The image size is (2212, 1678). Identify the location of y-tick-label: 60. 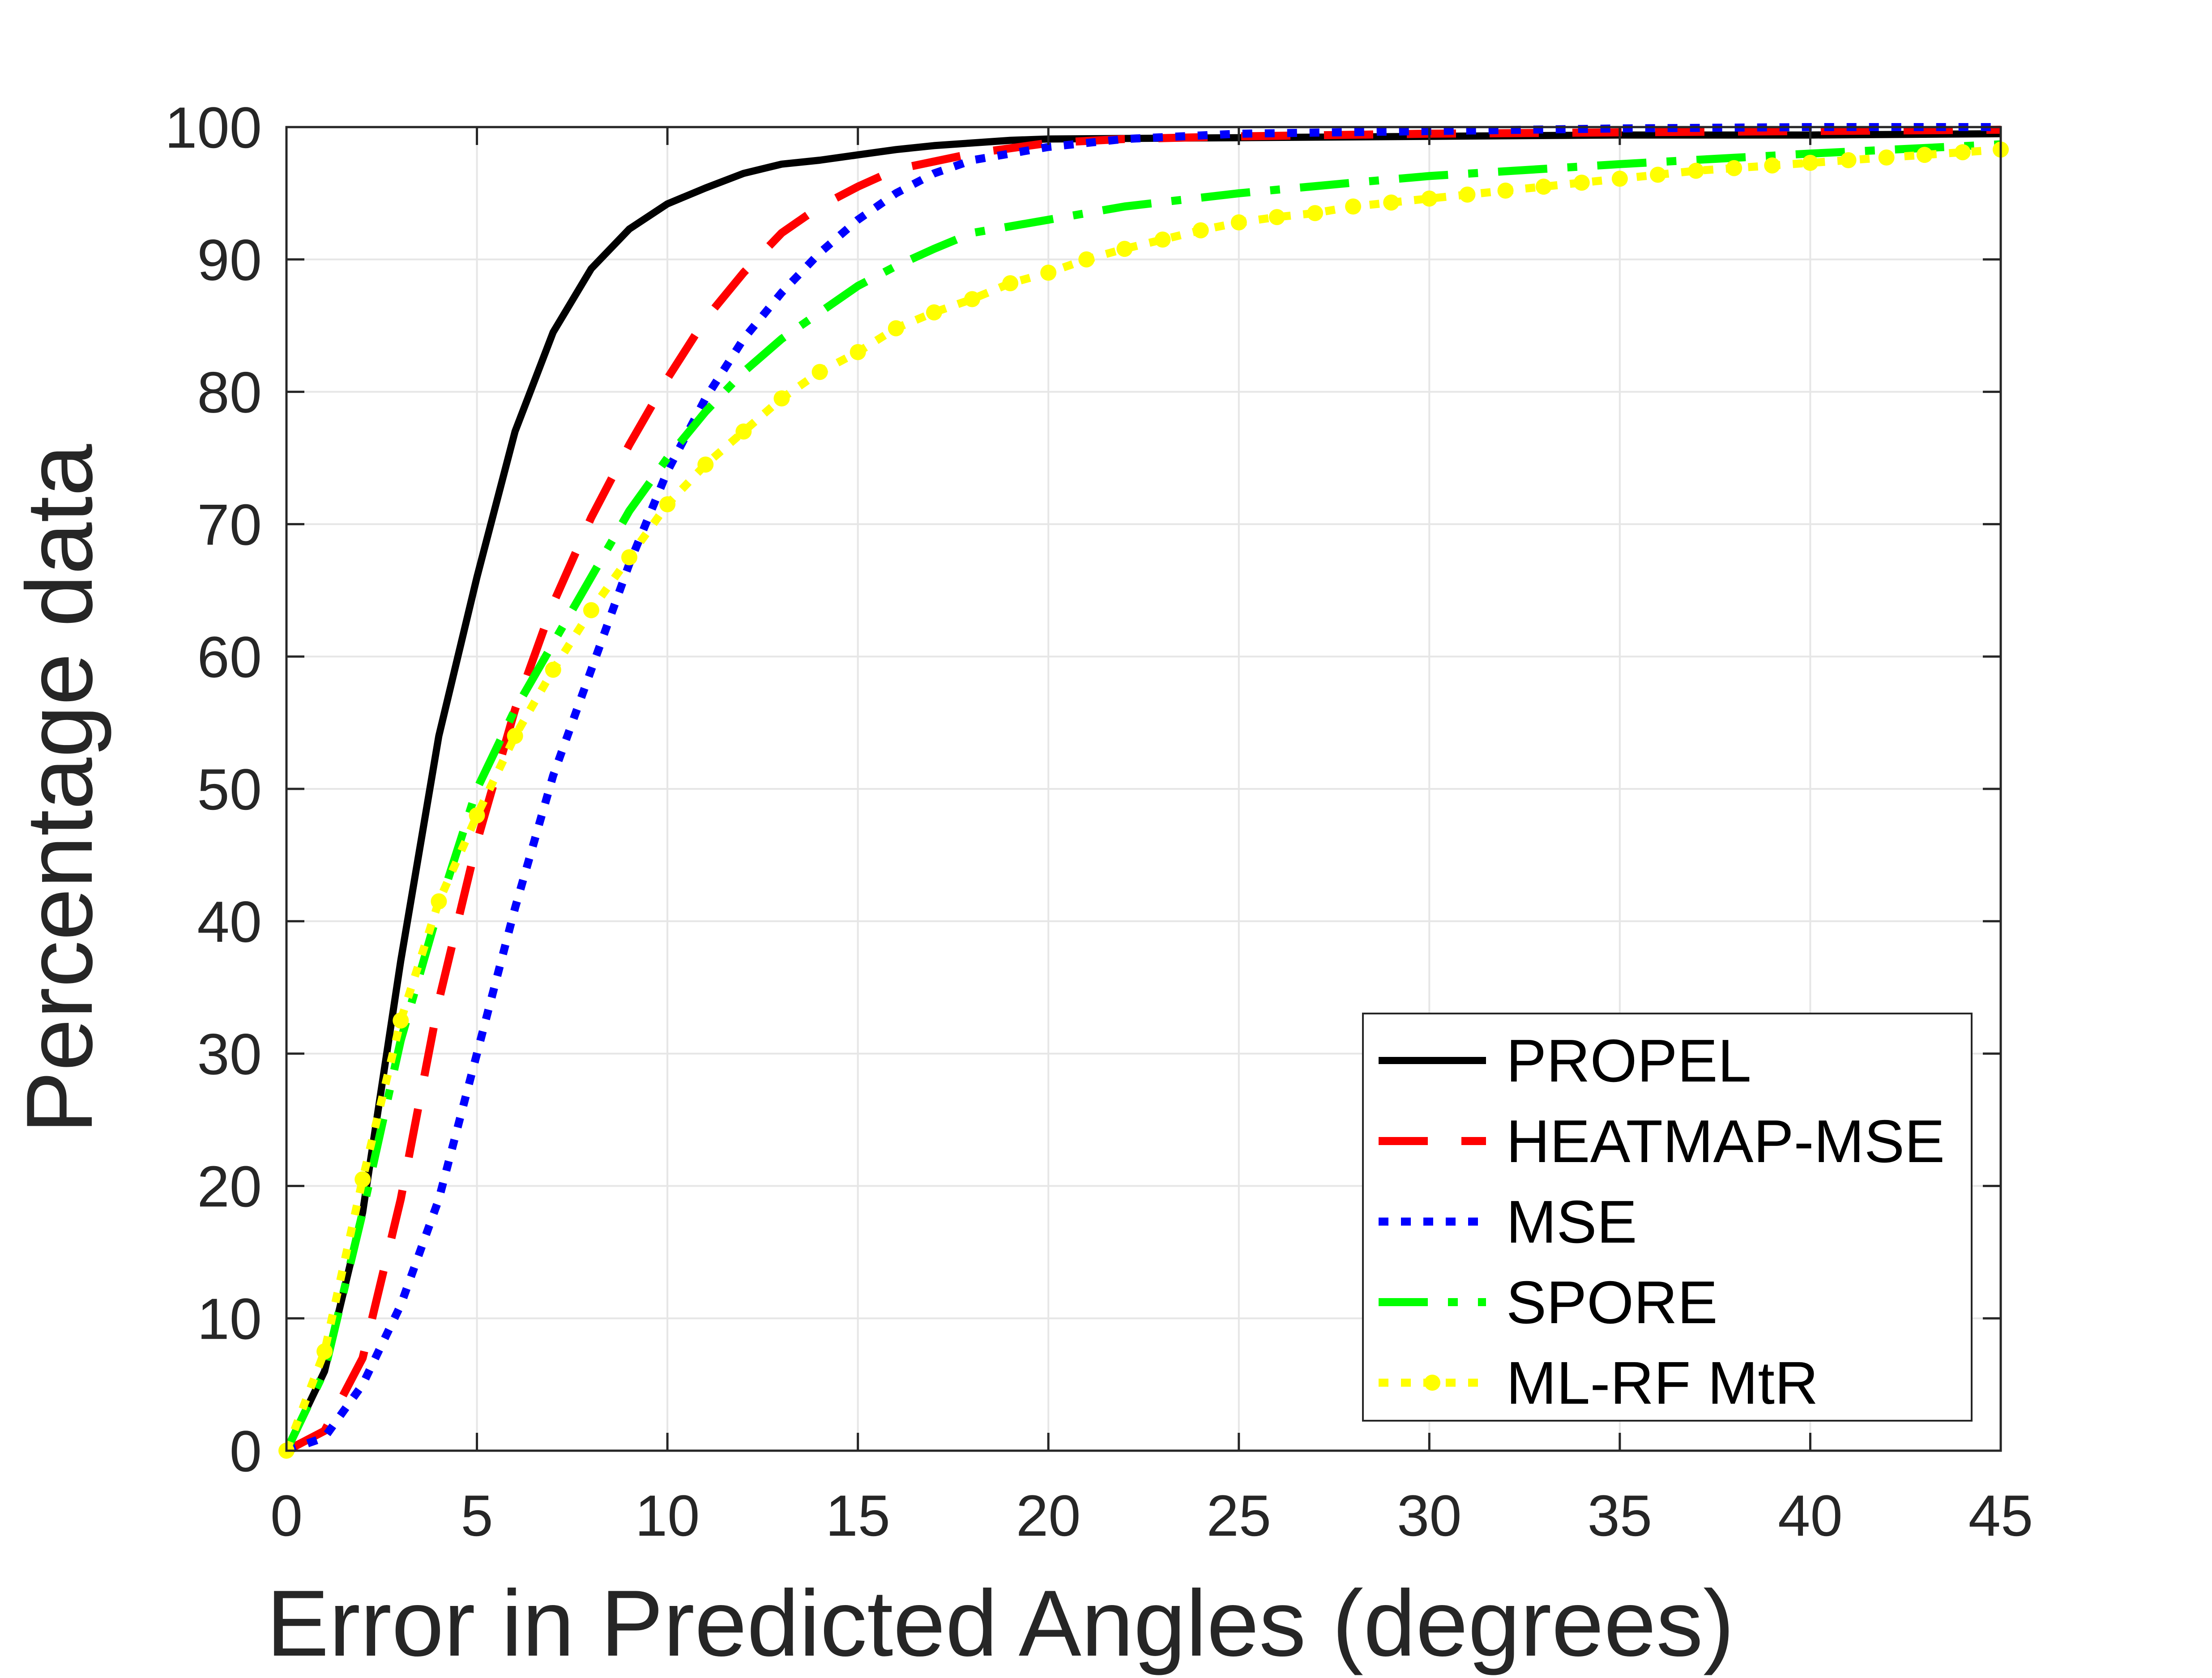
(230, 657).